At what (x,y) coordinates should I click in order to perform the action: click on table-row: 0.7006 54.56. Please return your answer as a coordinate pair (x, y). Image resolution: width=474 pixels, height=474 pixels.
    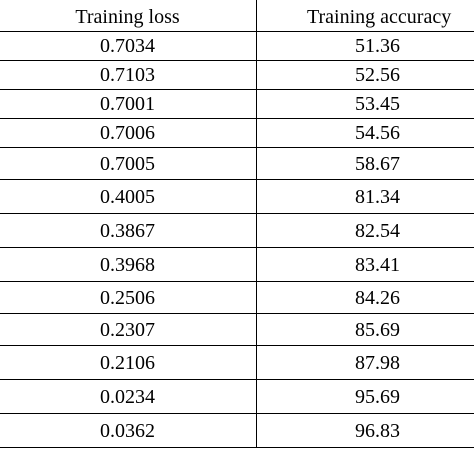
    Looking at the image, I should click on (237, 133).